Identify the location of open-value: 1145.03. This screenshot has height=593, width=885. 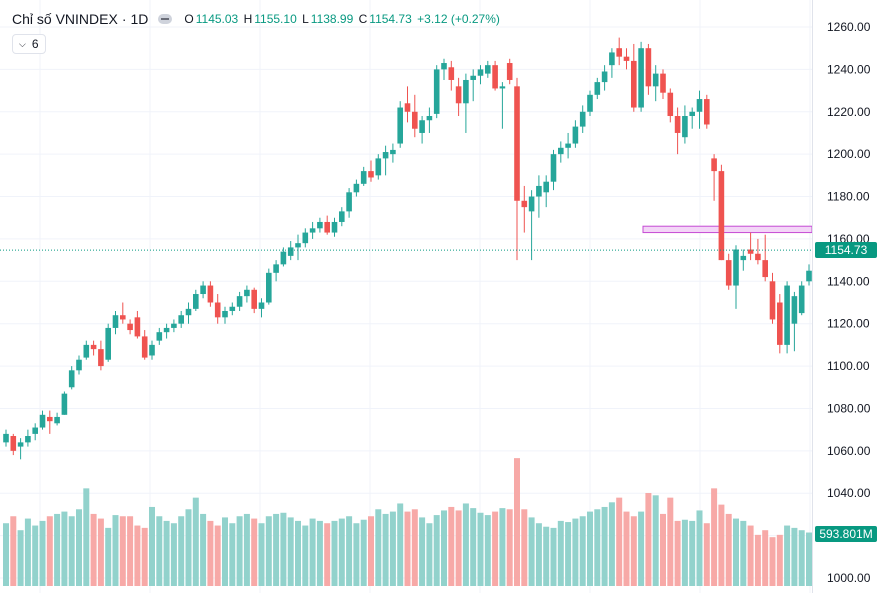
(217, 19).